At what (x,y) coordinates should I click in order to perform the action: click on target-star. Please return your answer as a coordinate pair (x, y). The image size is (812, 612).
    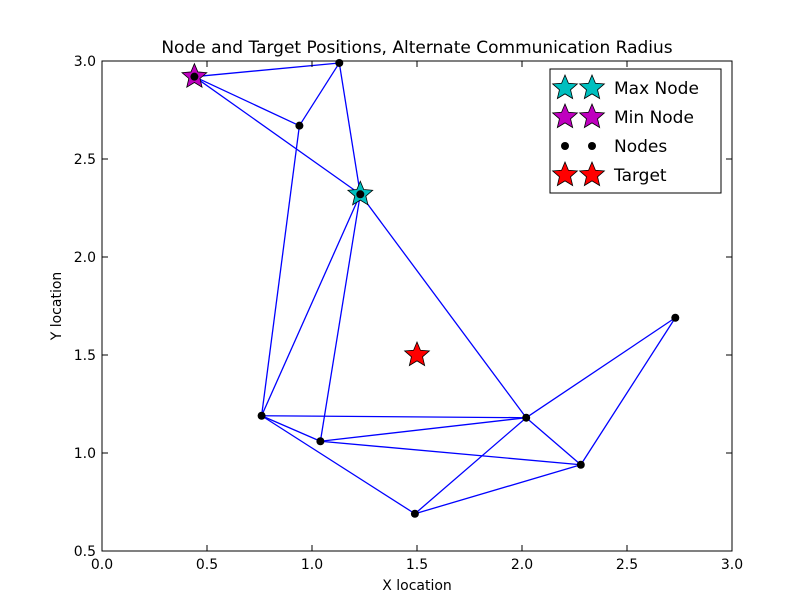
    Looking at the image, I should click on (417, 353).